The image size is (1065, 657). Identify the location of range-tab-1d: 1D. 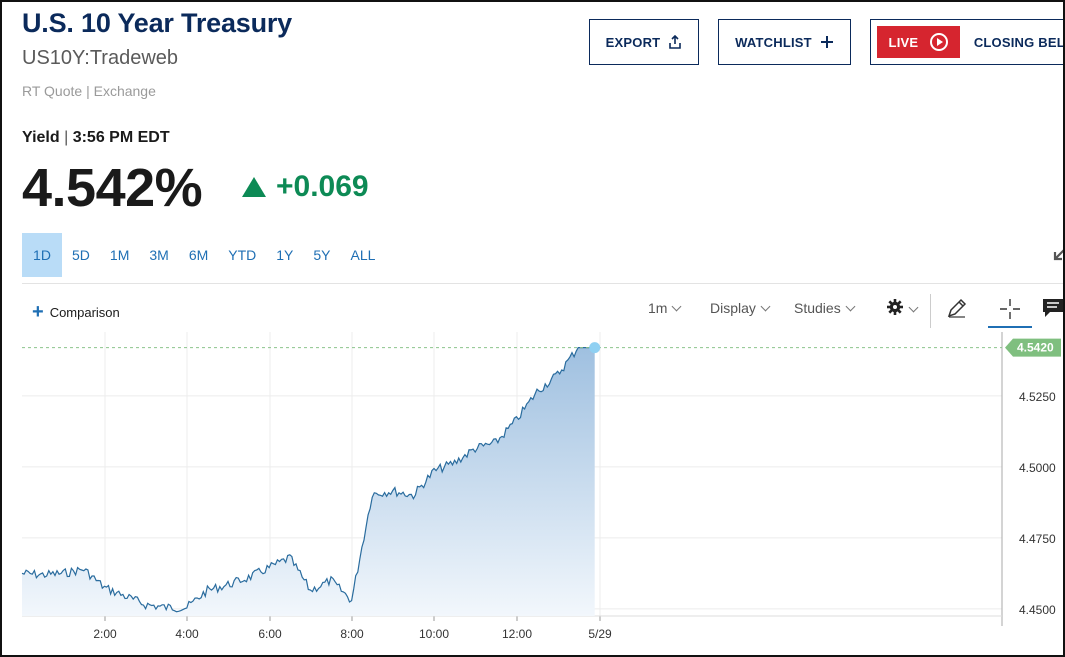
(42, 255).